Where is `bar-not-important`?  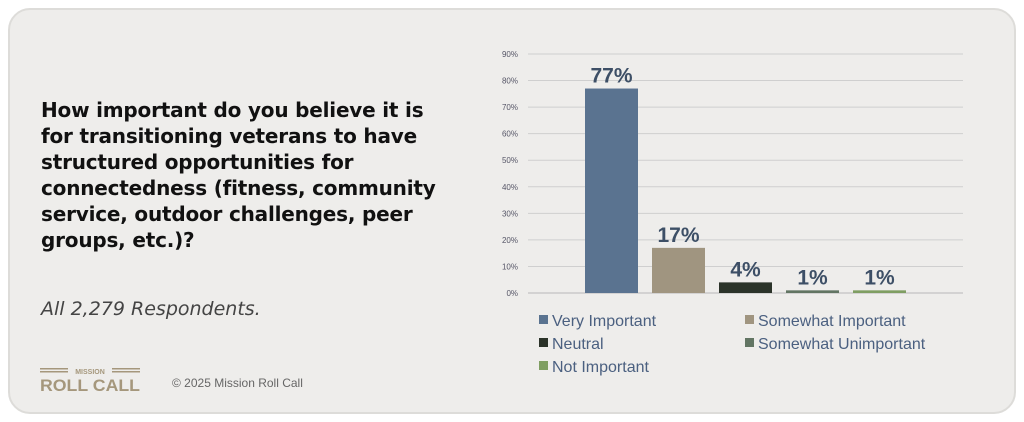
bar-not-important is located at coordinates (879, 291).